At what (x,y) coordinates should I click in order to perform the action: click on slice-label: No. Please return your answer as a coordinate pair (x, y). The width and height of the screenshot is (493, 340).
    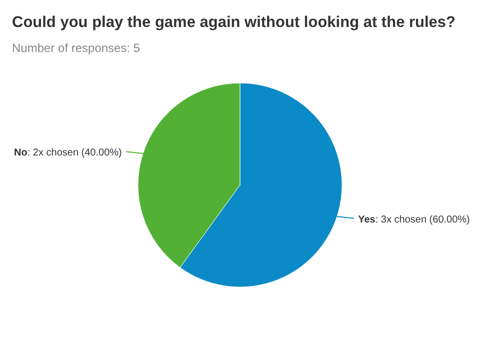
    Looking at the image, I should click on (21, 153).